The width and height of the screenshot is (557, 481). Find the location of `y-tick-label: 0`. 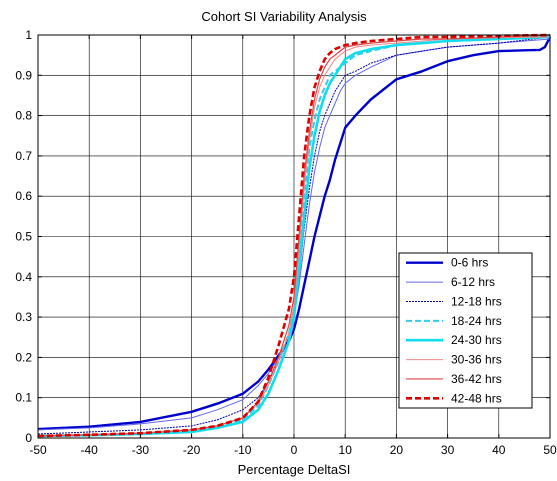

y-tick-label: 0 is located at coordinates (28, 438).